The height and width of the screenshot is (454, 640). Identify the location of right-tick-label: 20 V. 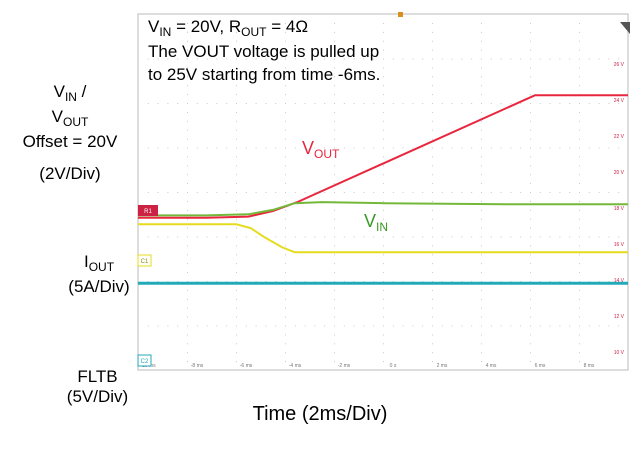
(619, 173).